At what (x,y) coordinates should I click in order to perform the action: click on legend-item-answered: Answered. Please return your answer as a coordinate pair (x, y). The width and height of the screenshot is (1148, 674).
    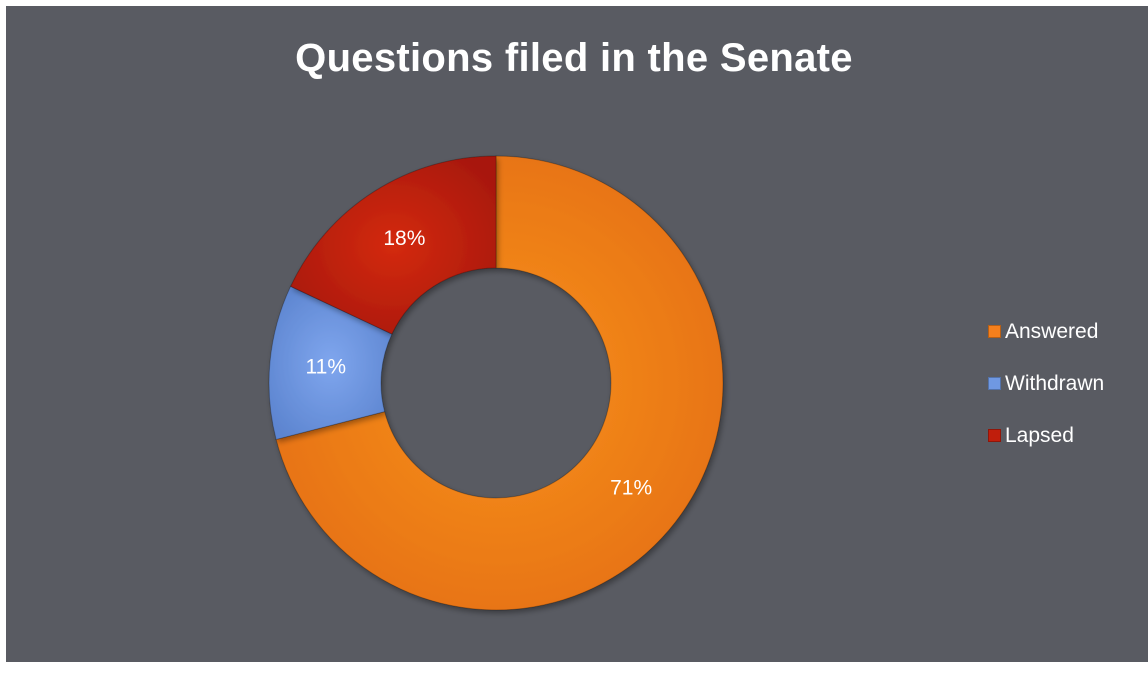
    Looking at the image, I should click on (1046, 331).